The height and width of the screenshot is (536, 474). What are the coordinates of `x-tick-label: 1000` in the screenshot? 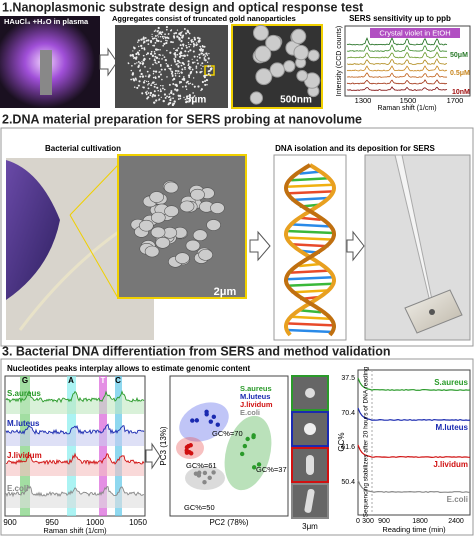 It's located at (95, 522).